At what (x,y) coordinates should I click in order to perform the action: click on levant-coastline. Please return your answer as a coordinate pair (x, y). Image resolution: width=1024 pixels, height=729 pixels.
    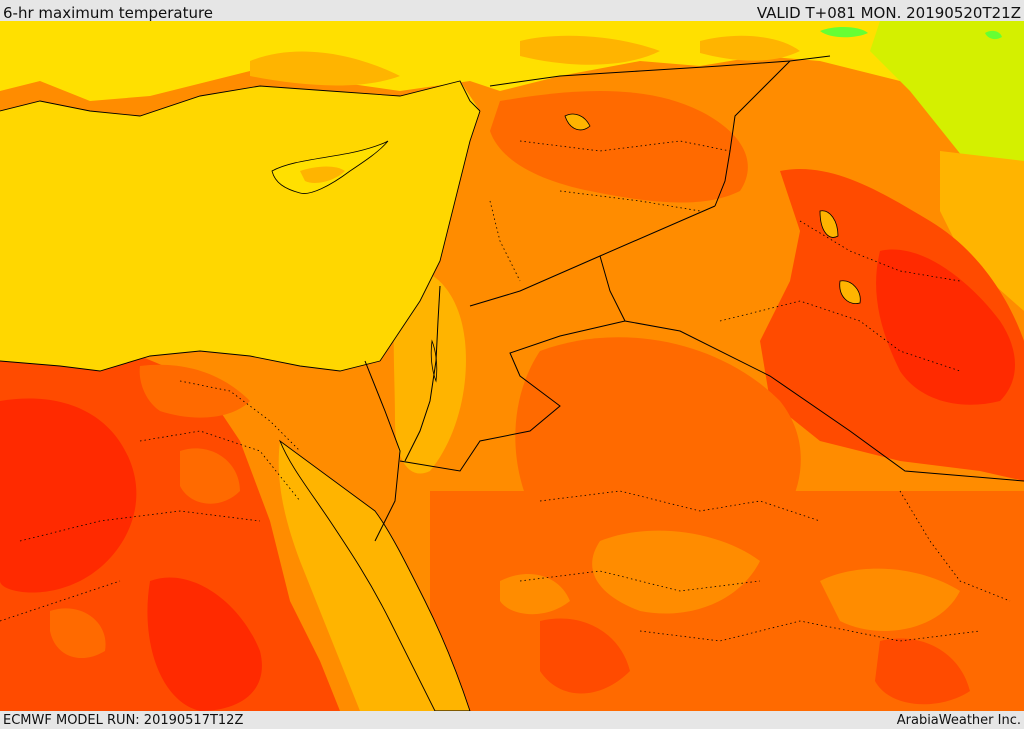
    Looking at the image, I should click on (430, 236).